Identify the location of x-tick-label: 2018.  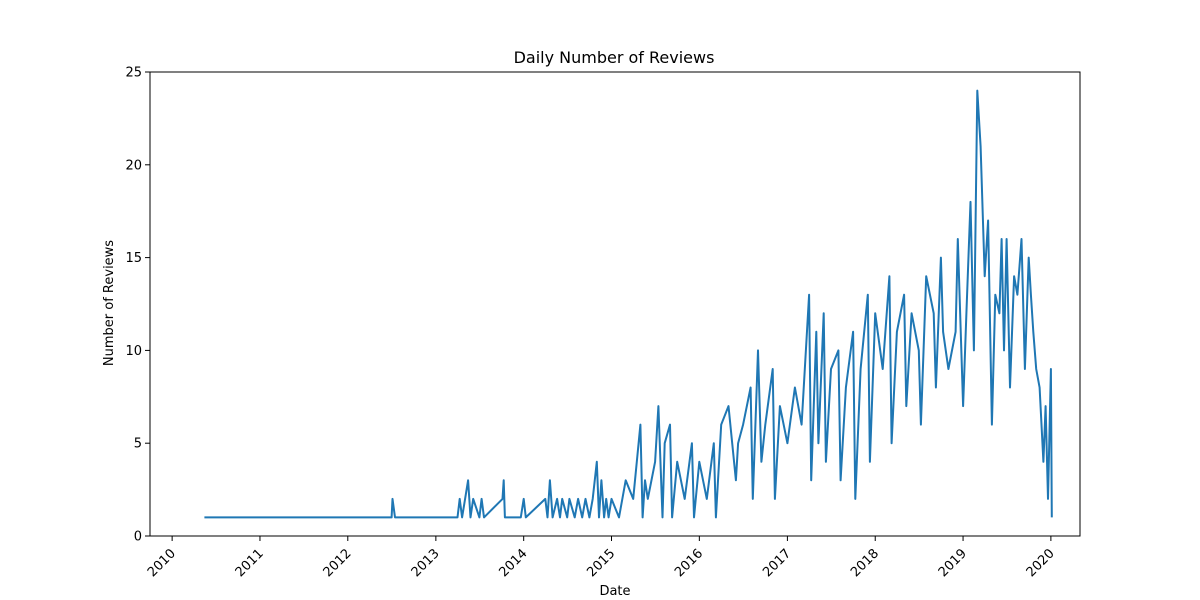
(865, 563).